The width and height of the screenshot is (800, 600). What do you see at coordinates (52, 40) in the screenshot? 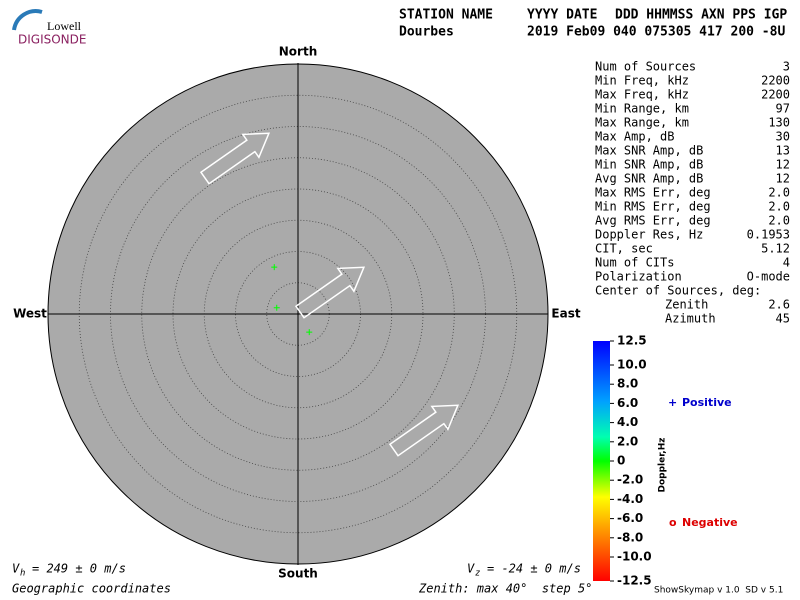
I see `logo-bottom: DIGISONDE` at bounding box center [52, 40].